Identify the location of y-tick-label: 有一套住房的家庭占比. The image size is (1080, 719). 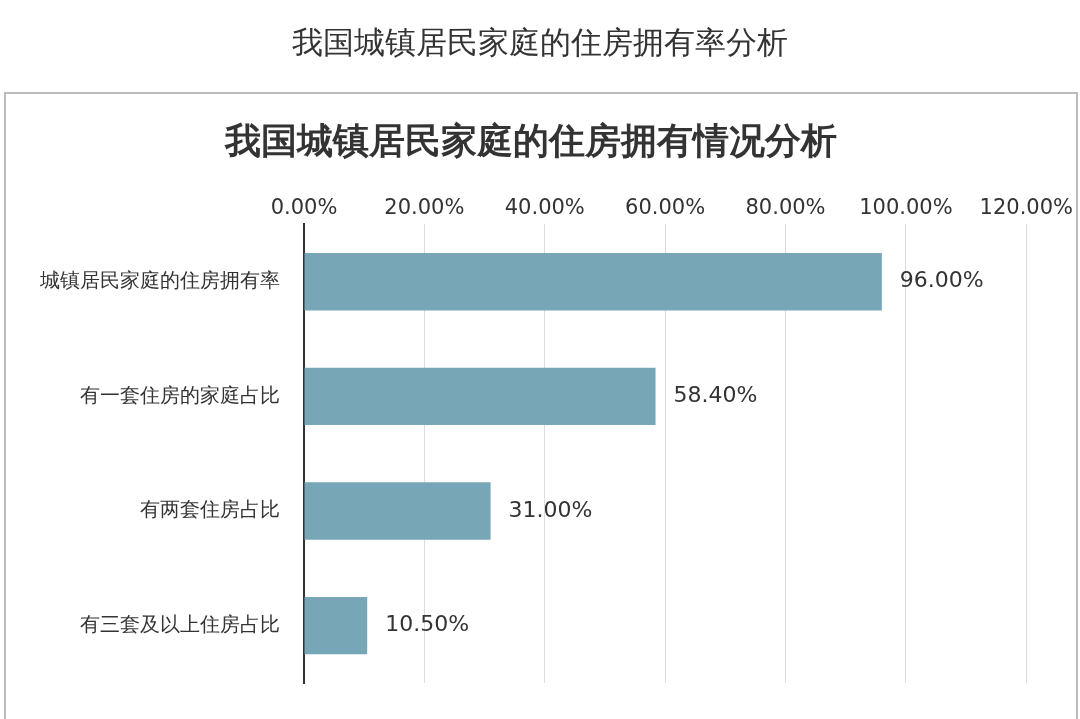
(180, 394).